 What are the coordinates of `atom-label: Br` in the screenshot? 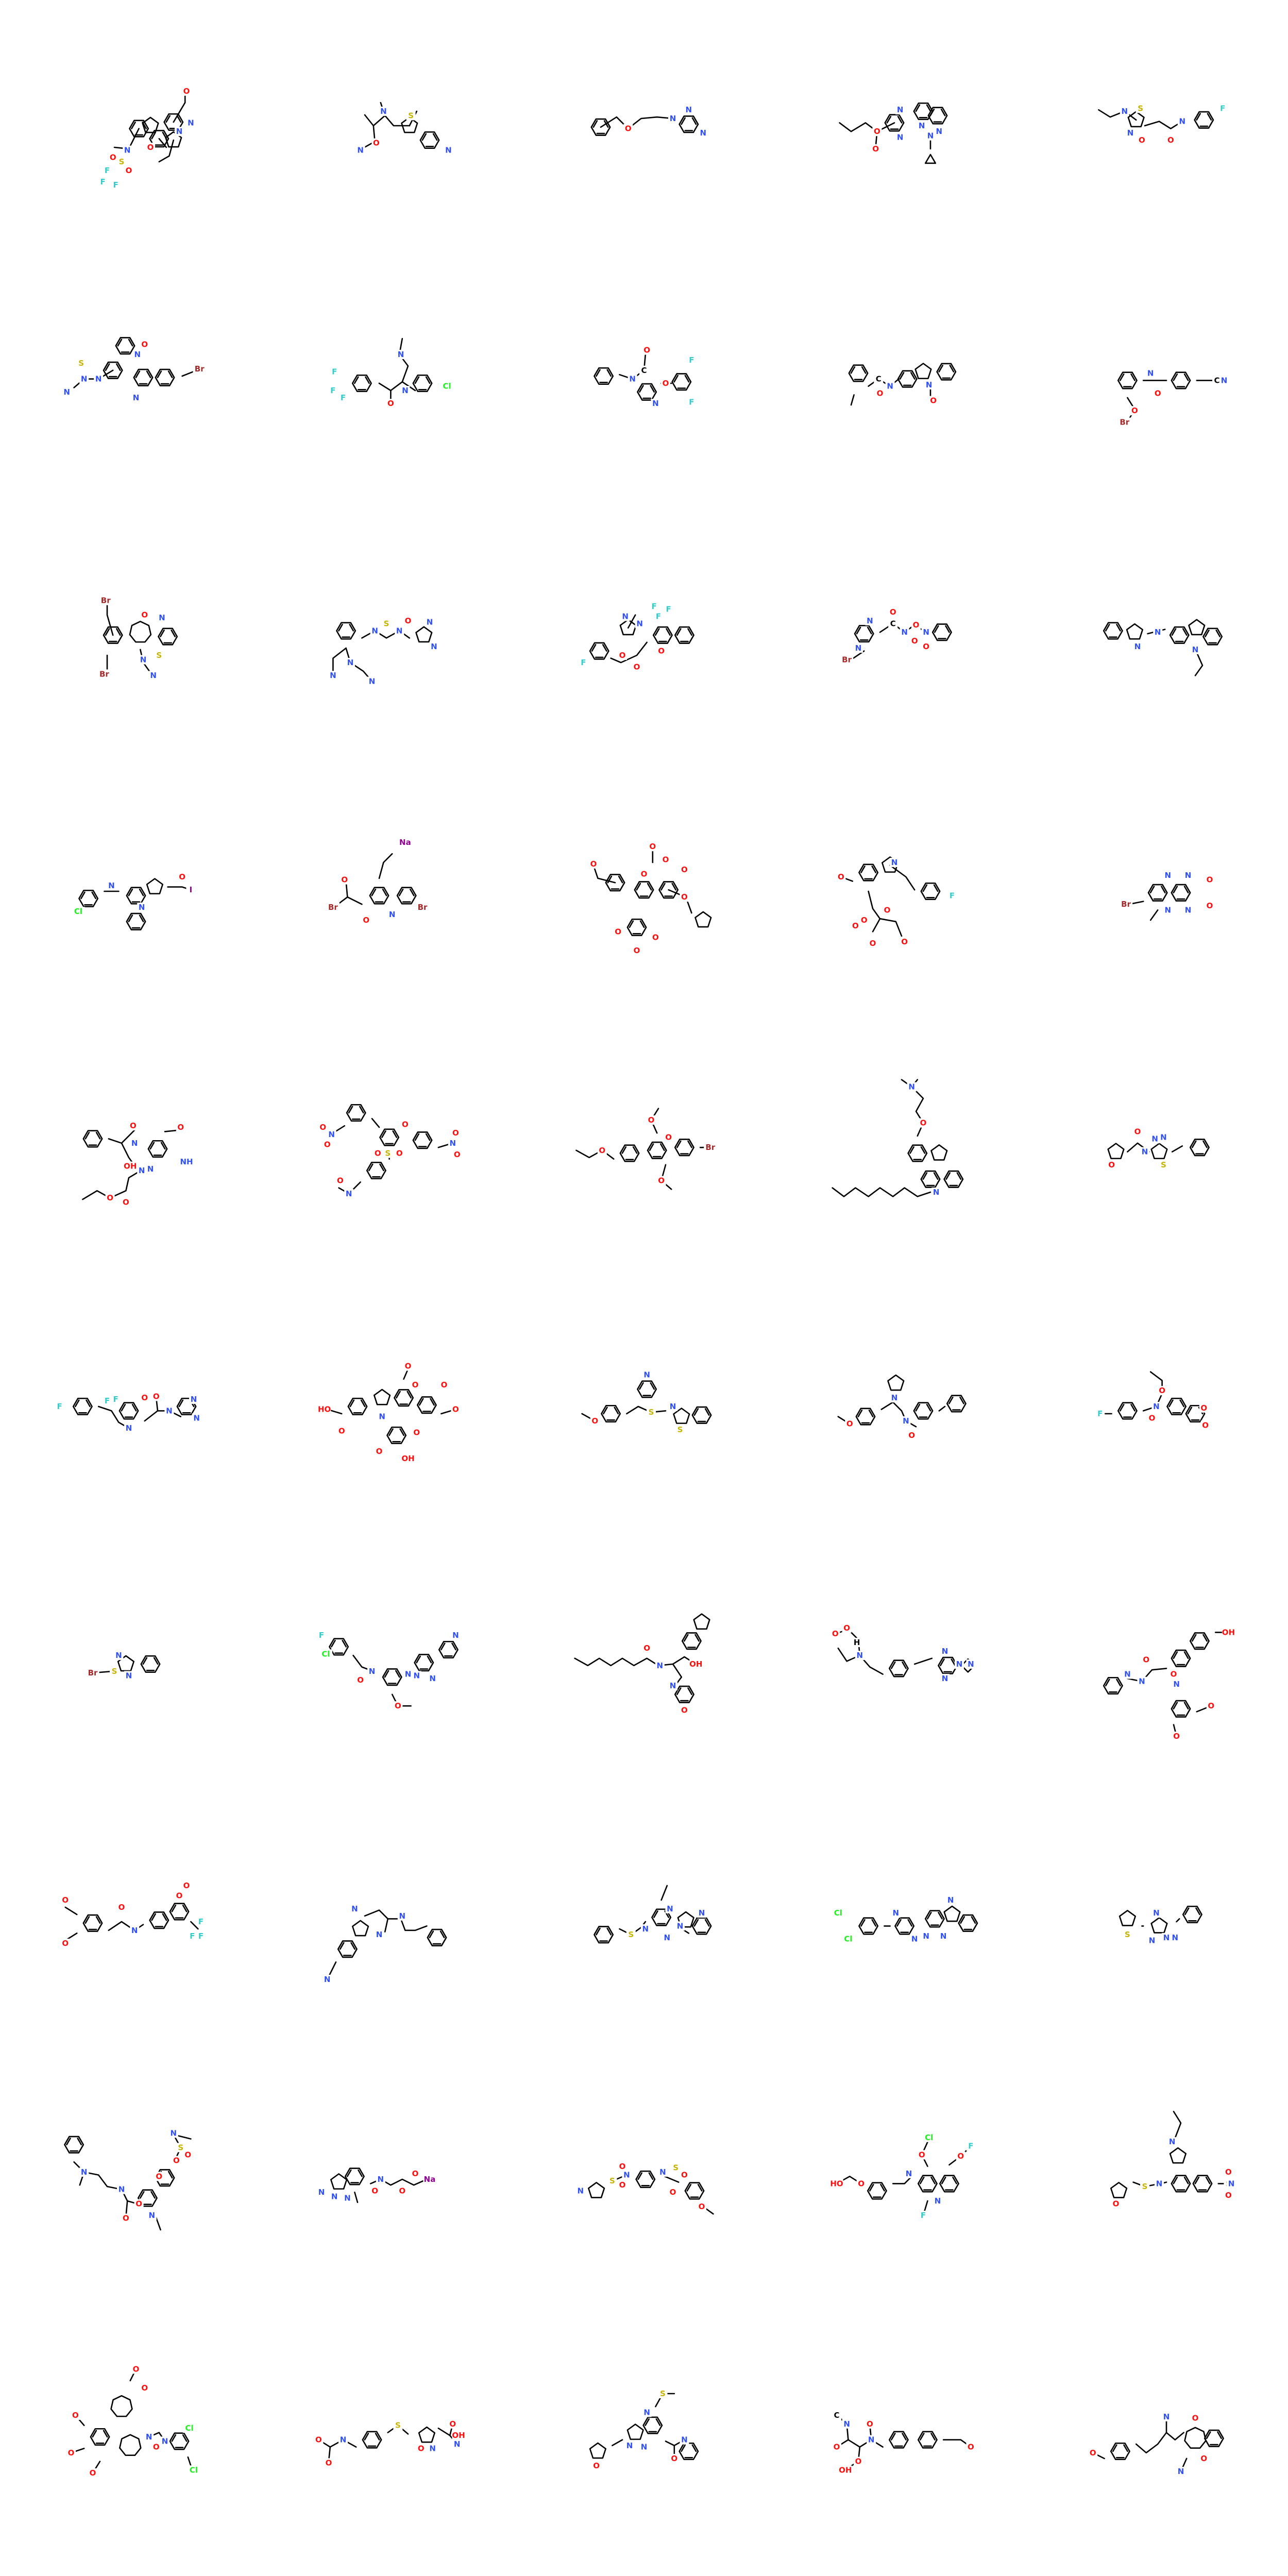 It's located at (423, 908).